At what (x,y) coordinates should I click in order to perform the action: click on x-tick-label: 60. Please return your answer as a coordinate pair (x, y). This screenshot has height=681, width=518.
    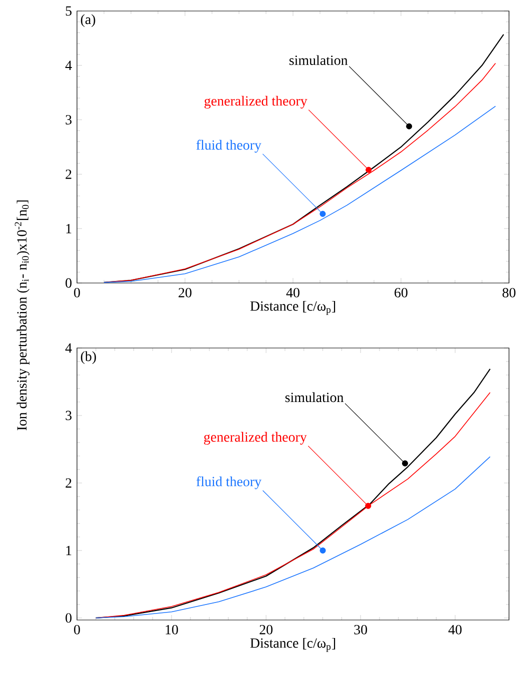
    Looking at the image, I should click on (401, 293).